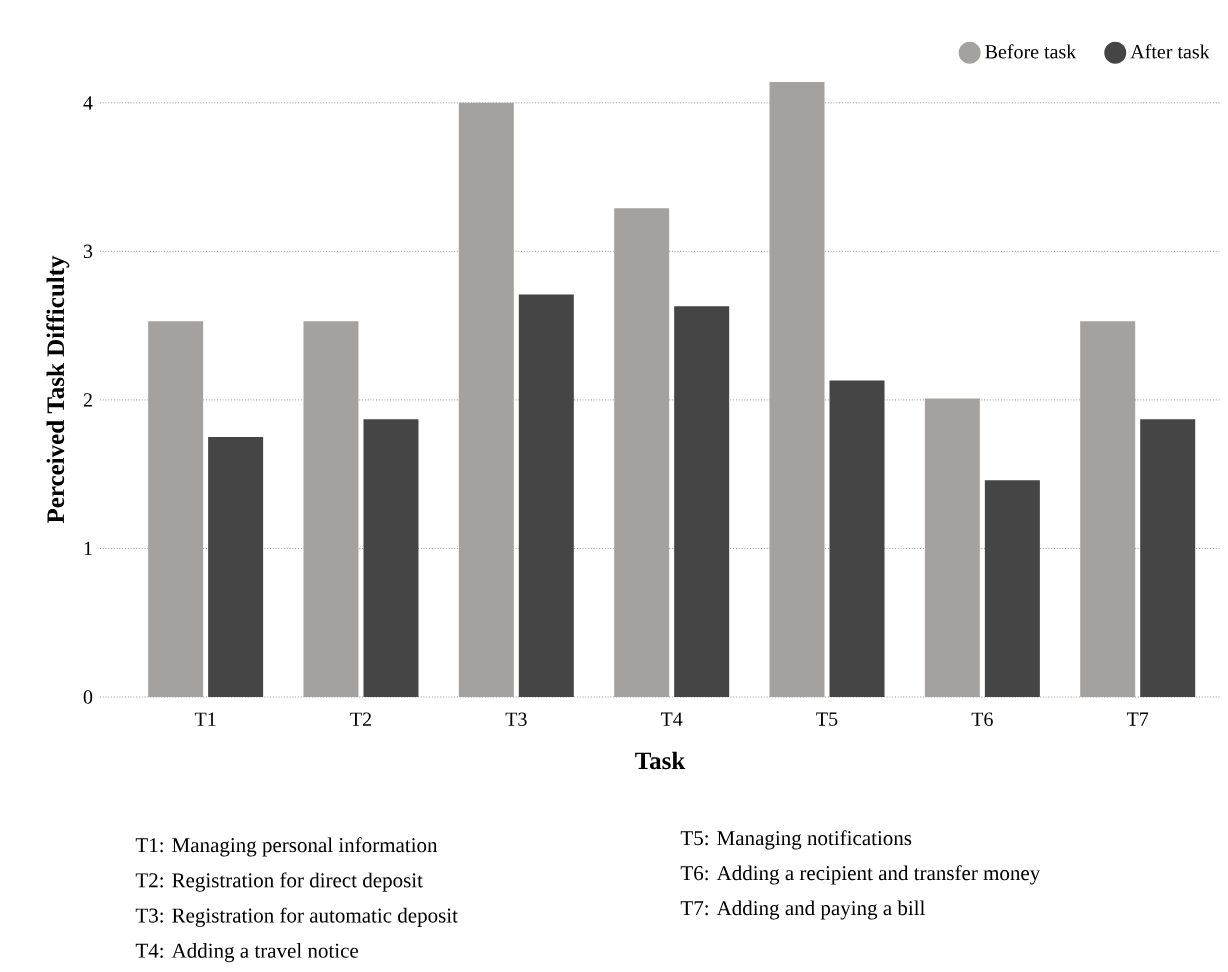 Image resolution: width=1228 pixels, height=972 pixels. What do you see at coordinates (982, 719) in the screenshot?
I see `x-tick-label: T6` at bounding box center [982, 719].